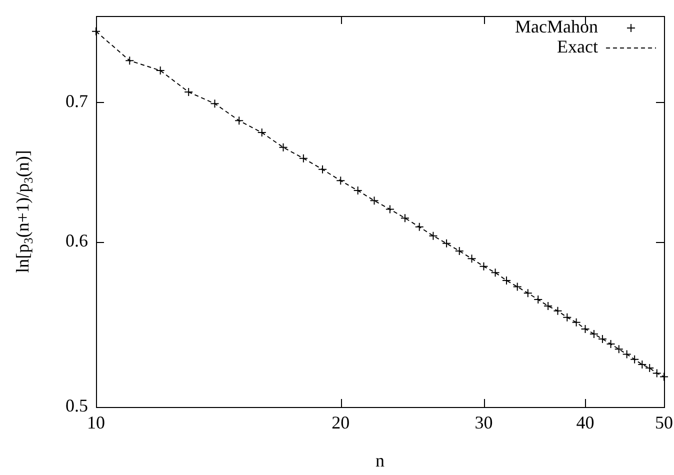 The image size is (674, 475). Describe the element at coordinates (556, 26) in the screenshot. I see `legend-label: MacMahon` at that location.